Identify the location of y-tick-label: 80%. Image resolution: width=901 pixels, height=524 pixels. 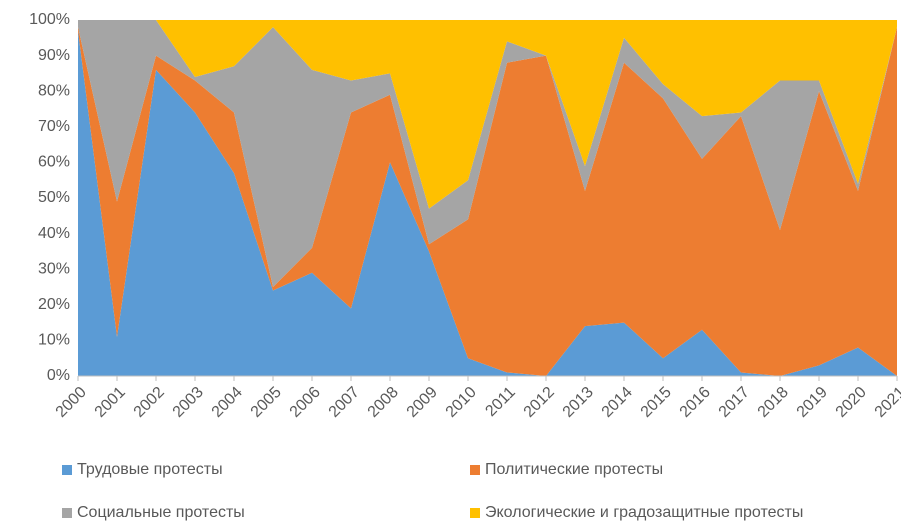
(54, 90).